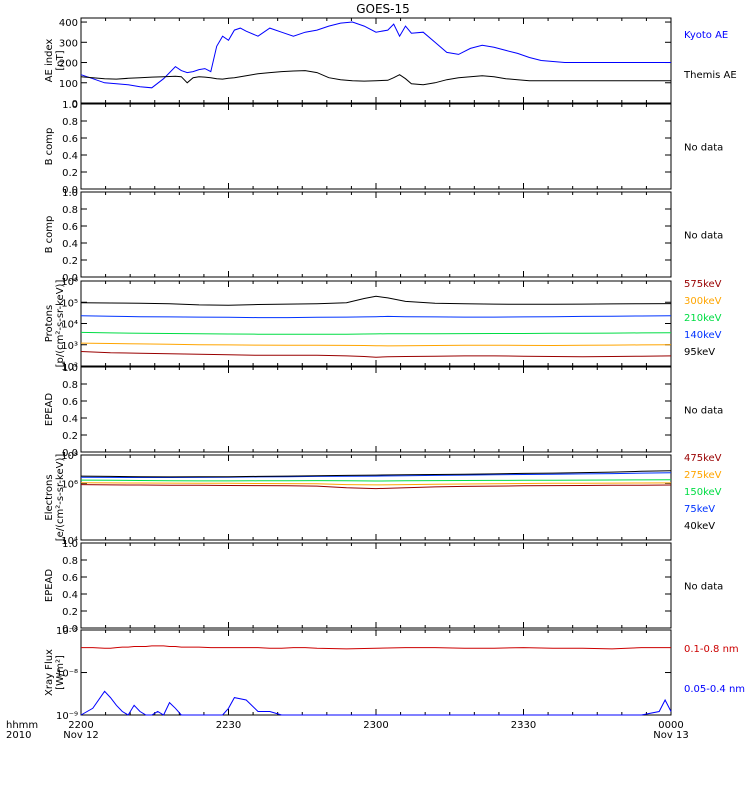 The width and height of the screenshot is (750, 800). What do you see at coordinates (706, 35) in the screenshot?
I see `legend-kyoto-ae: Kyoto AE` at bounding box center [706, 35].